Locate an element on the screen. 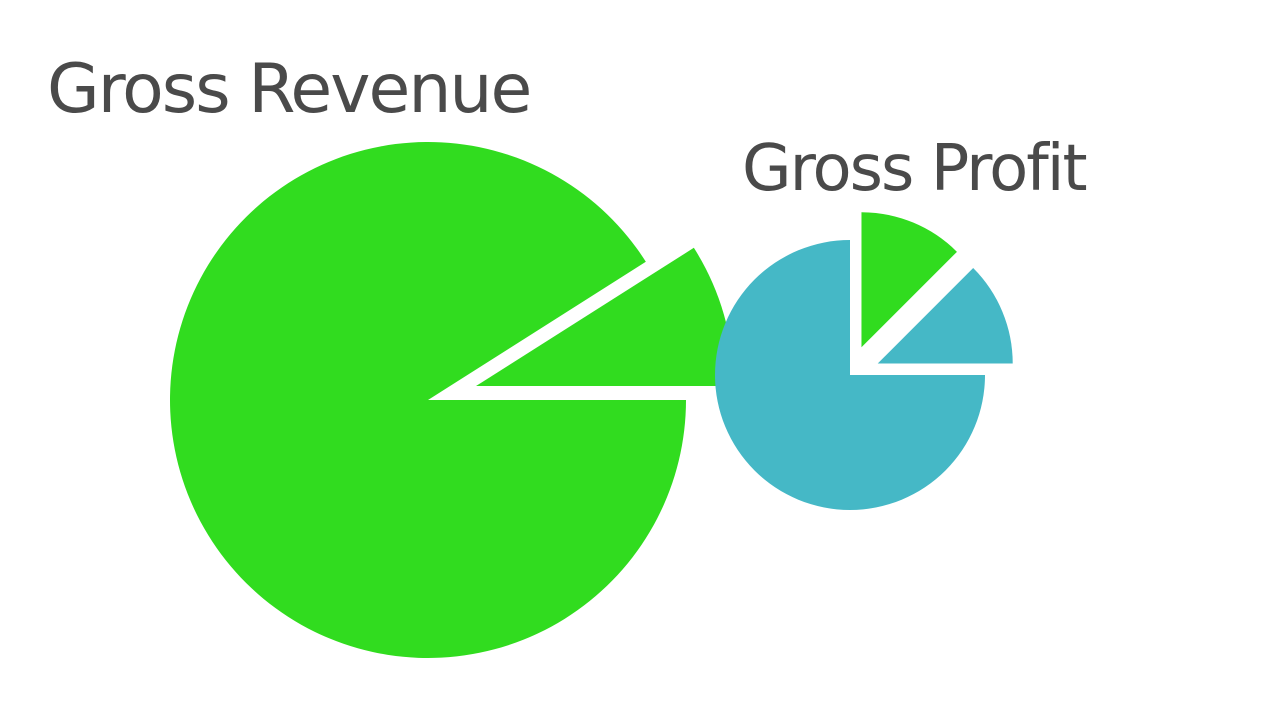 Image resolution: width=1280 pixels, height=720 pixels. chart-title: Gross Profit is located at coordinates (914, 169).